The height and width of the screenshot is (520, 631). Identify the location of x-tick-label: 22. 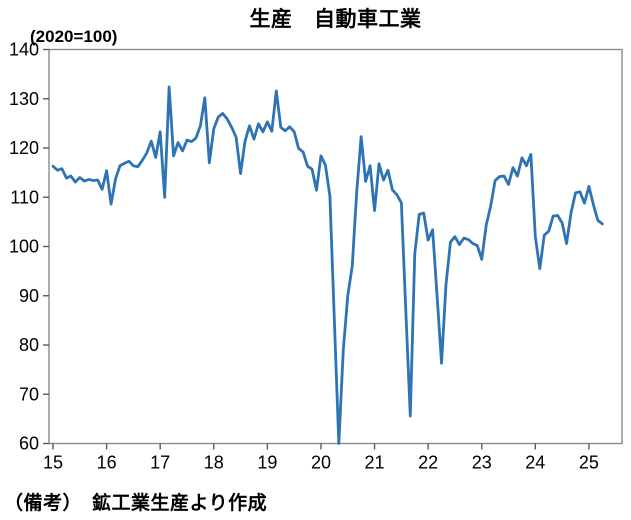
(428, 463).